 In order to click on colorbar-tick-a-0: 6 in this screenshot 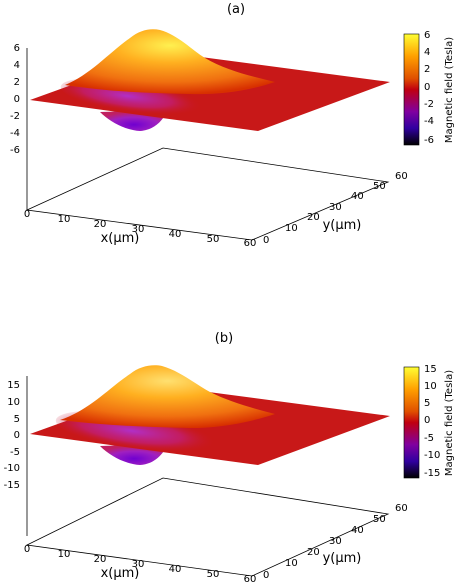, I will do `click(427, 35)`.